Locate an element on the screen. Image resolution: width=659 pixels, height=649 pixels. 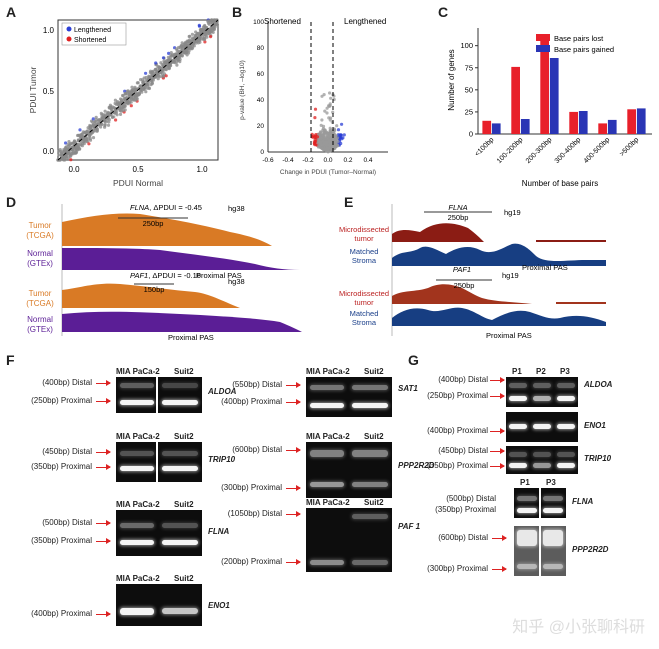
panel-label-a: A is located at coordinates (11, 12).